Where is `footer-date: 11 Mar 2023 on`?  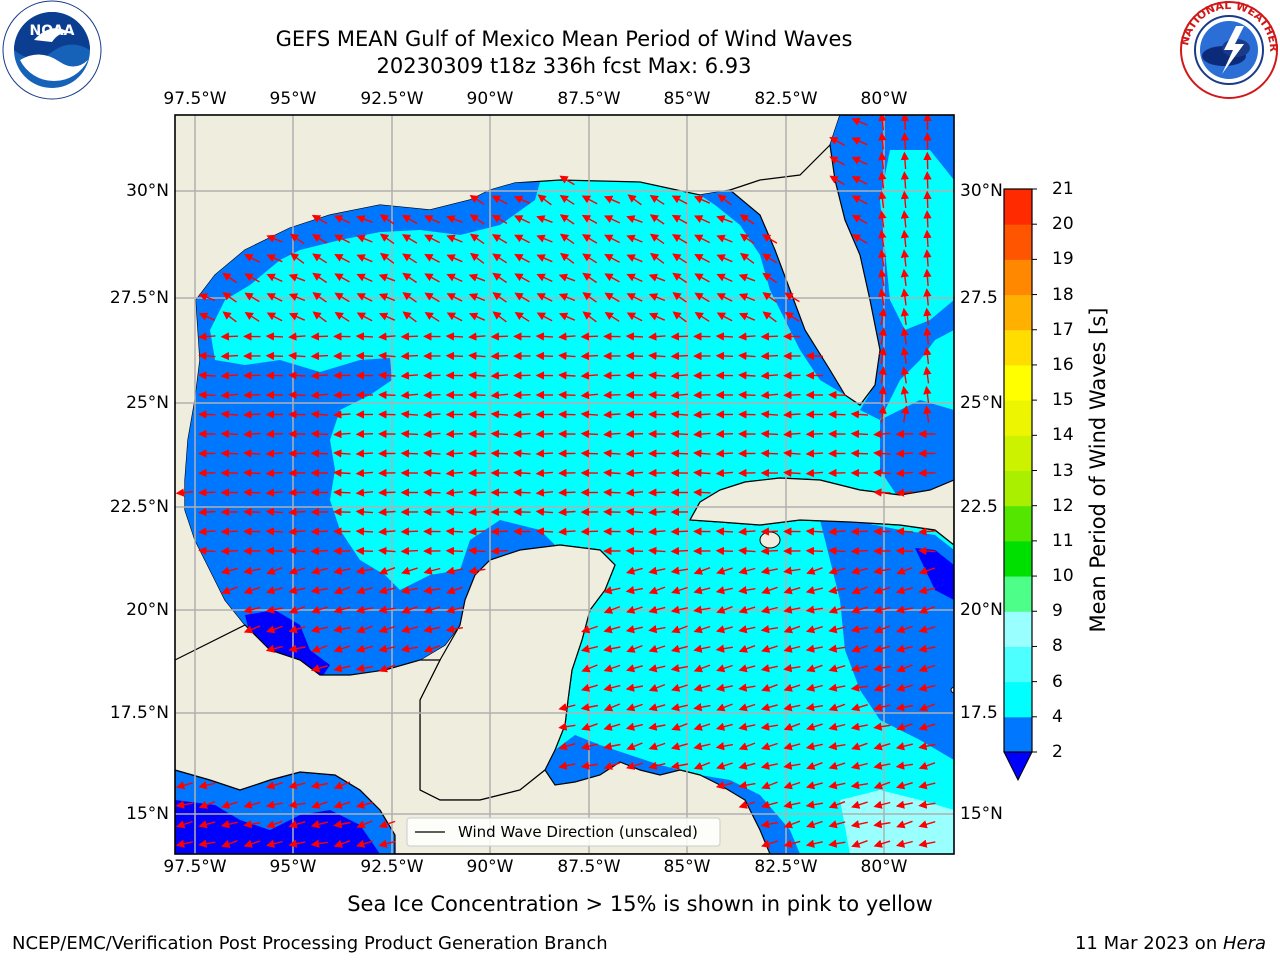
footer-date: 11 Mar 2023 on is located at coordinates (1148, 943).